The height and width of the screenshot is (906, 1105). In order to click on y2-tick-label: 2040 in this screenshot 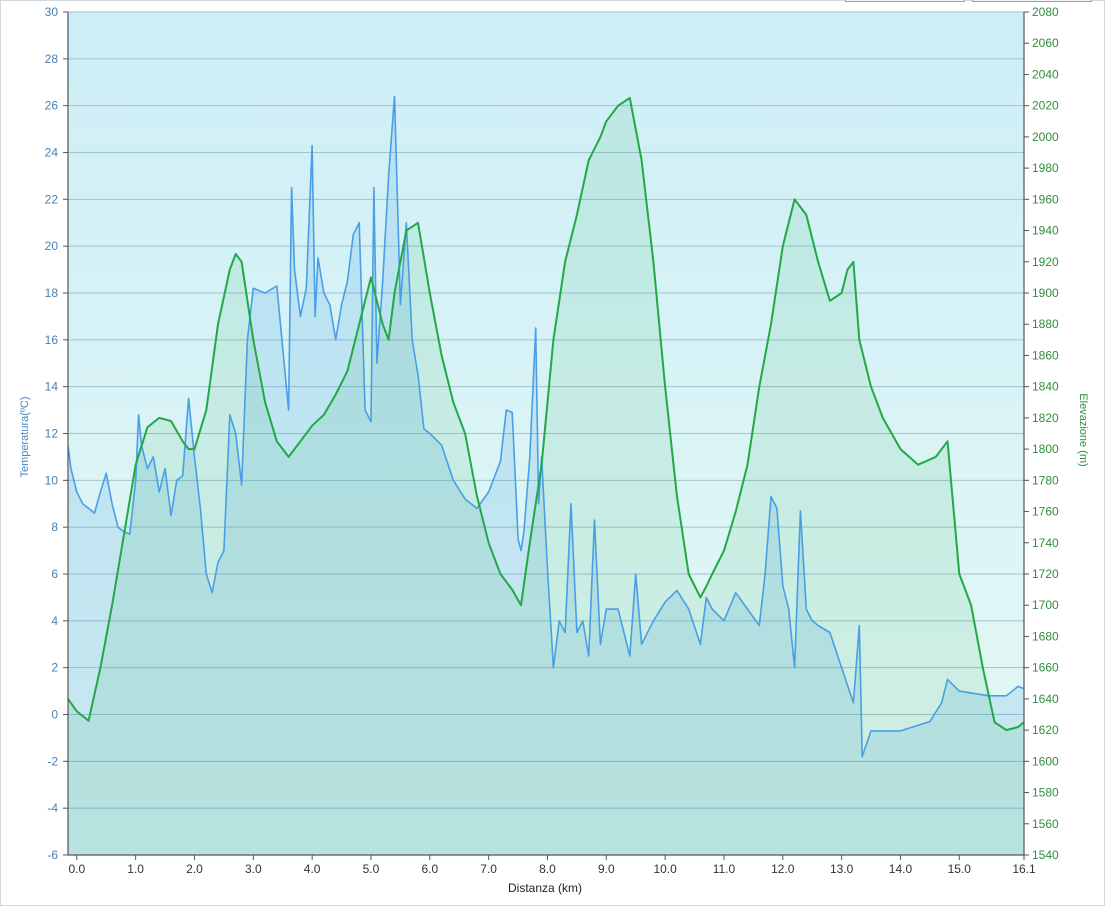, I will do `click(1045, 74)`.